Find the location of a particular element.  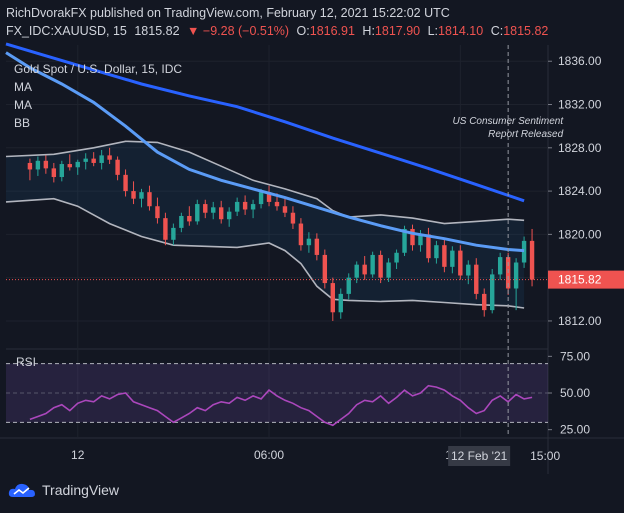

price-change: −9.28 (−0.51%) is located at coordinates (246, 31).